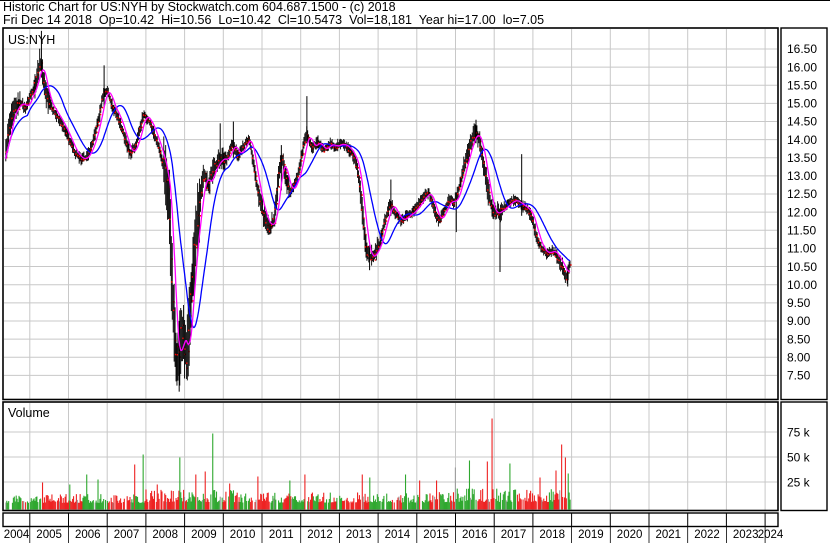 The image size is (830, 543). I want to click on price-tick-label: 16.50, so click(802, 49).